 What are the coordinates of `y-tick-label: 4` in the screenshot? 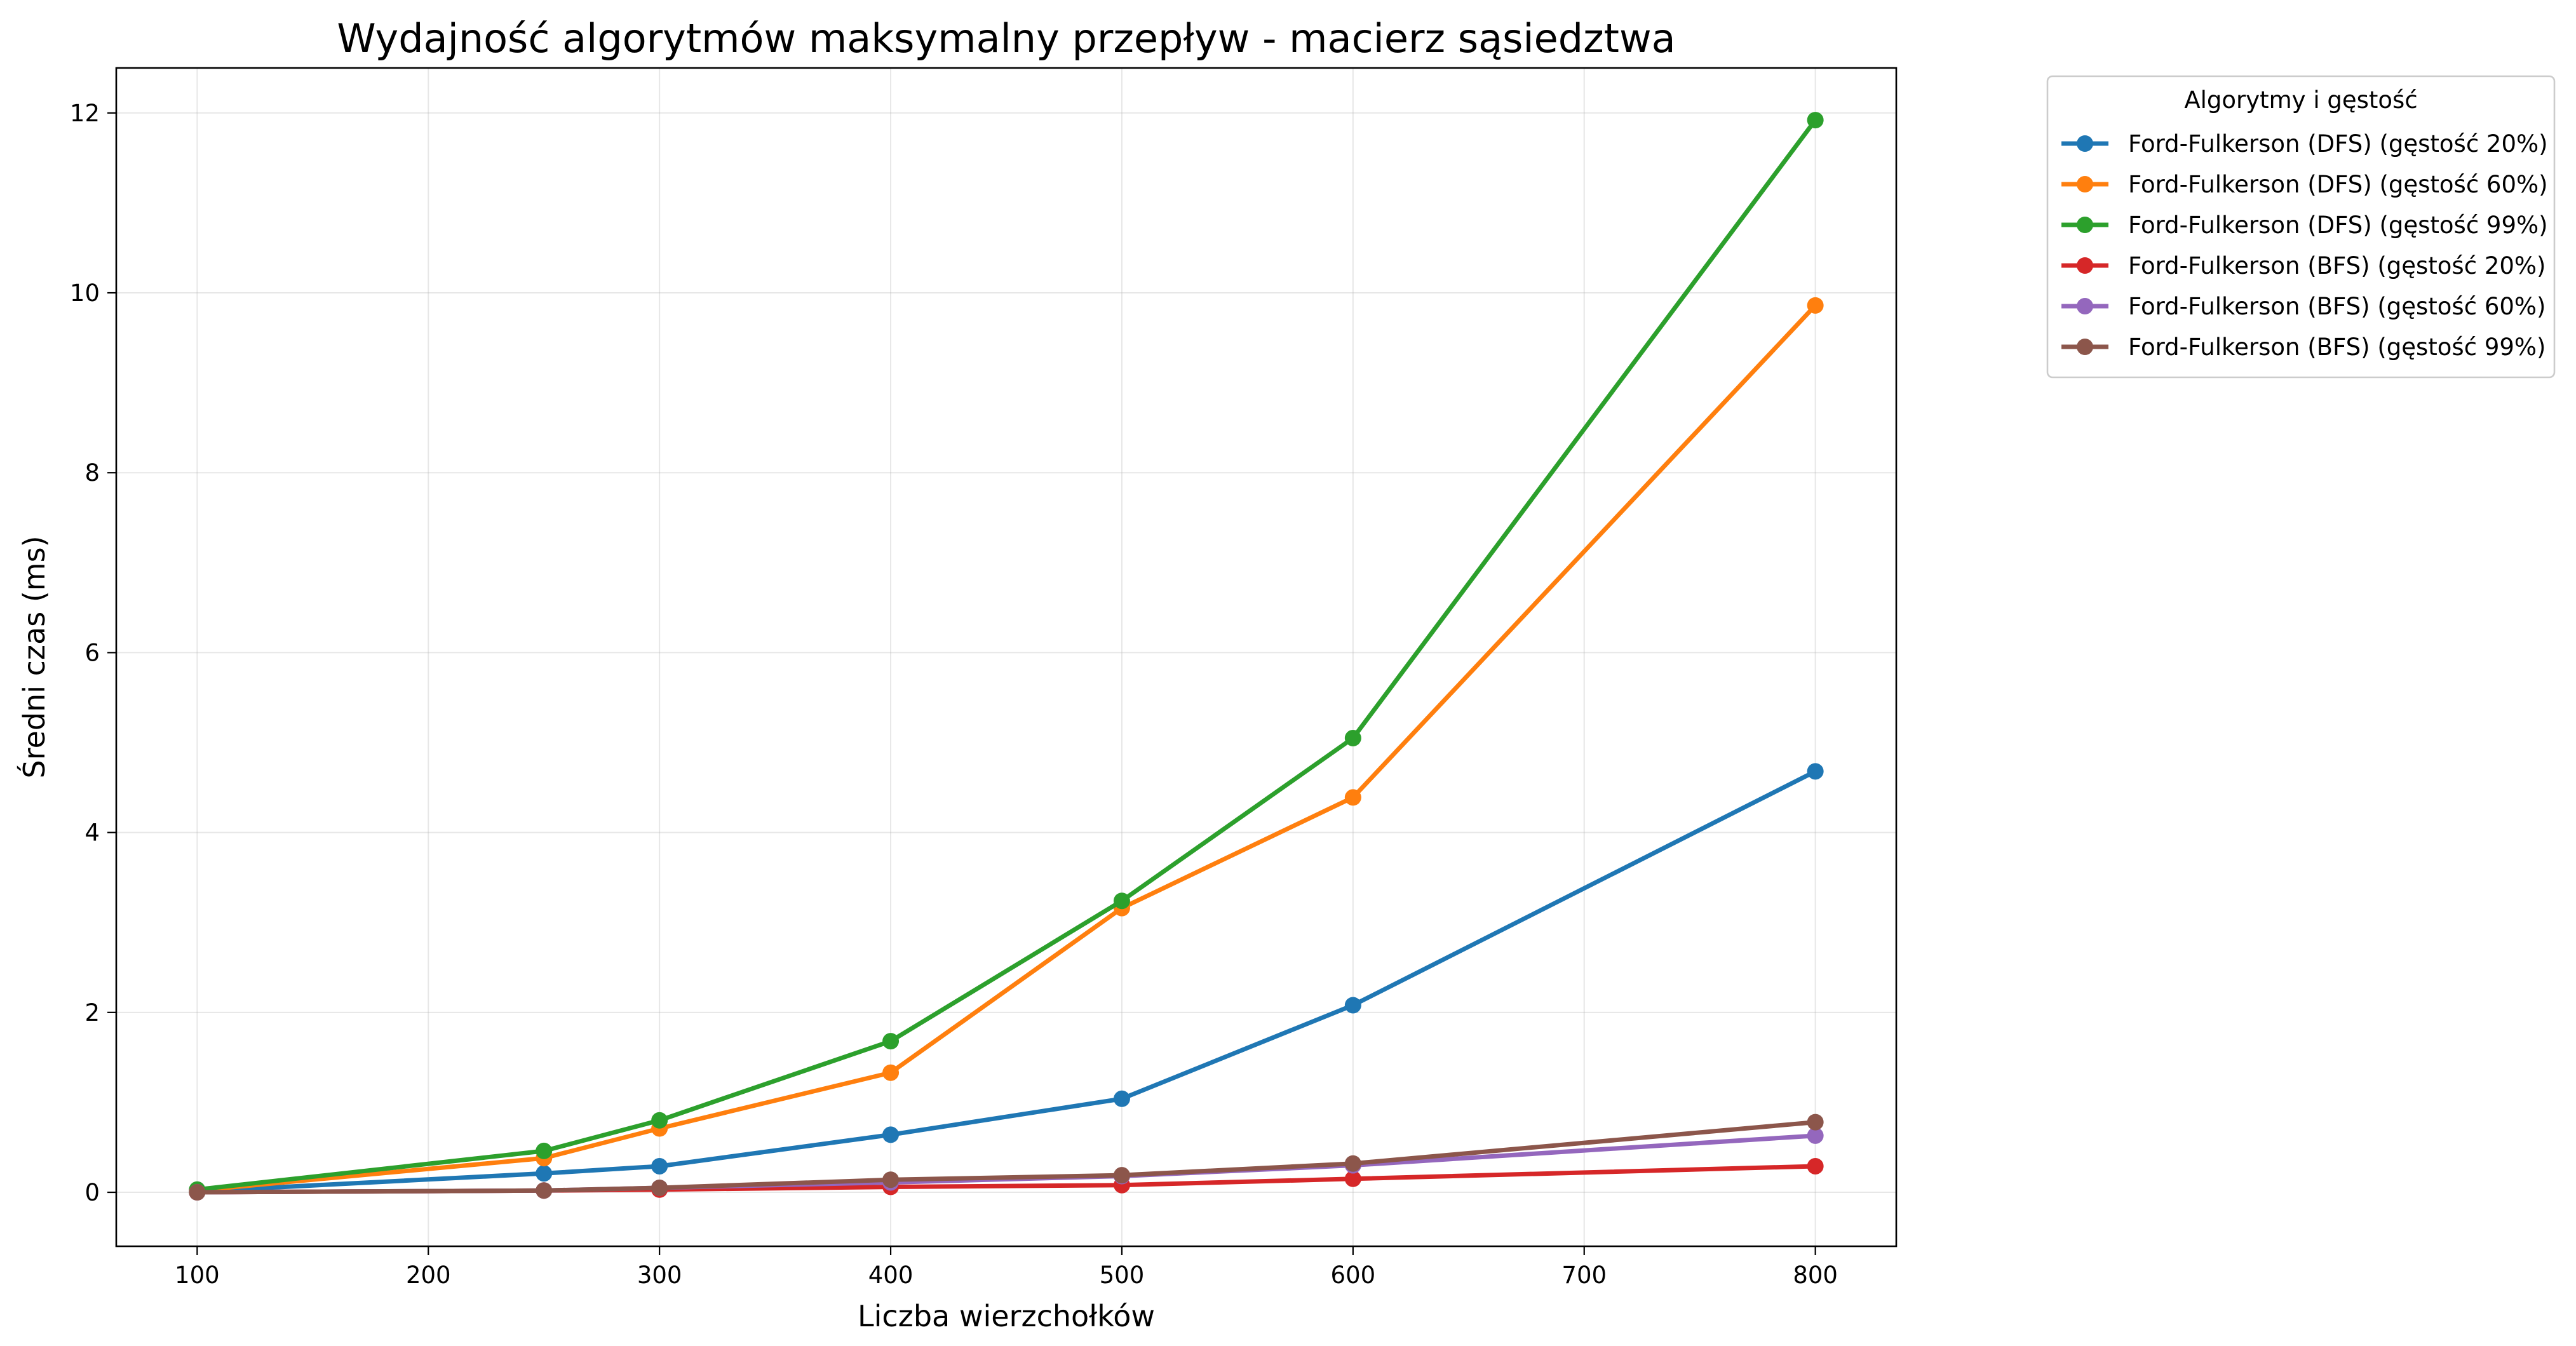 It's located at (92, 833).